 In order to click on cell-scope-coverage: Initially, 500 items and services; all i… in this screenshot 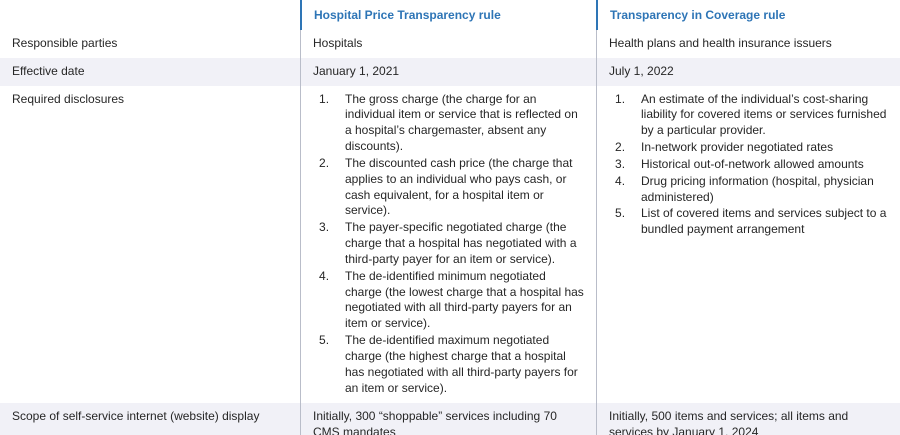, I will do `click(748, 419)`.